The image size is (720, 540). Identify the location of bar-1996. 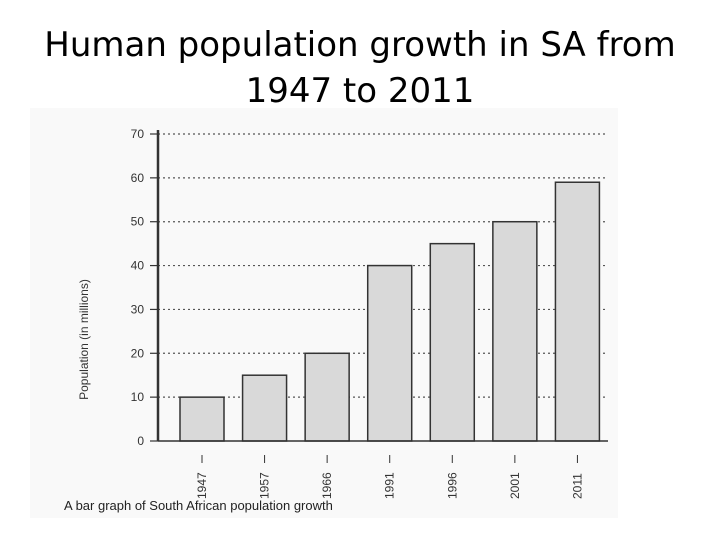
(452, 342).